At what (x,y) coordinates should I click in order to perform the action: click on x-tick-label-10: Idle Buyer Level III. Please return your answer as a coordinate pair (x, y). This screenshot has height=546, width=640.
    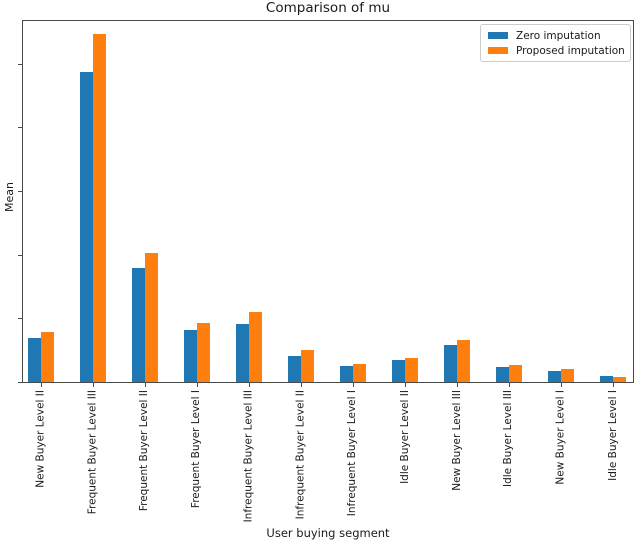
    Looking at the image, I should click on (508, 439).